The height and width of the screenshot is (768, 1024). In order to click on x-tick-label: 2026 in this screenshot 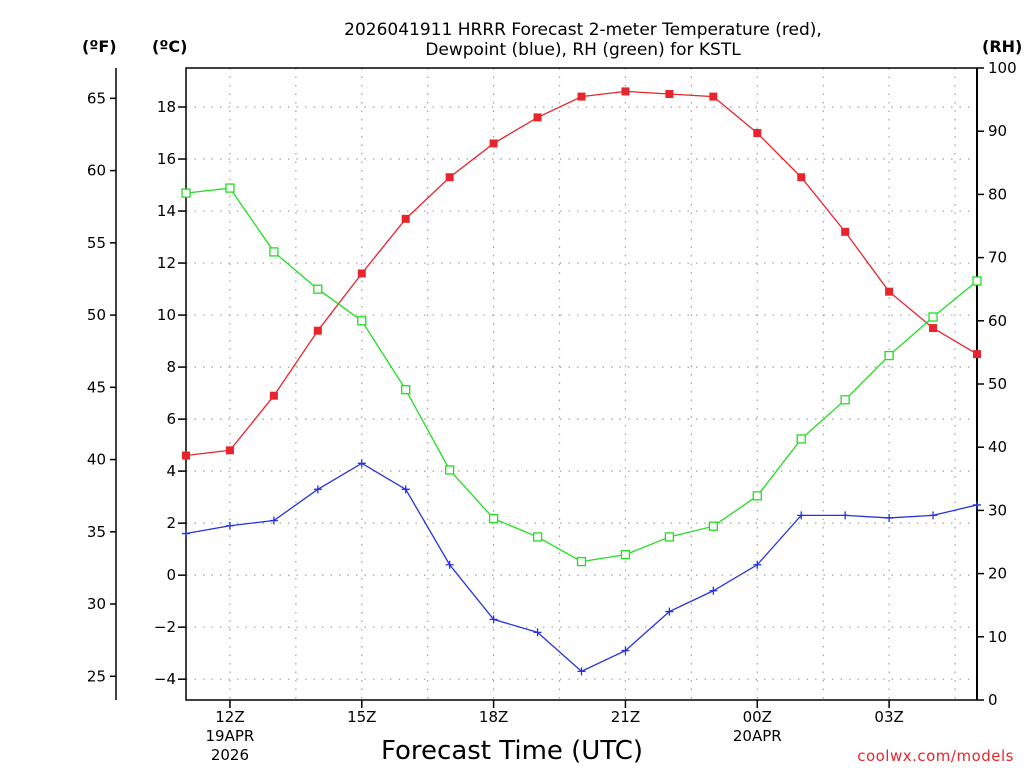, I will do `click(230, 755)`.